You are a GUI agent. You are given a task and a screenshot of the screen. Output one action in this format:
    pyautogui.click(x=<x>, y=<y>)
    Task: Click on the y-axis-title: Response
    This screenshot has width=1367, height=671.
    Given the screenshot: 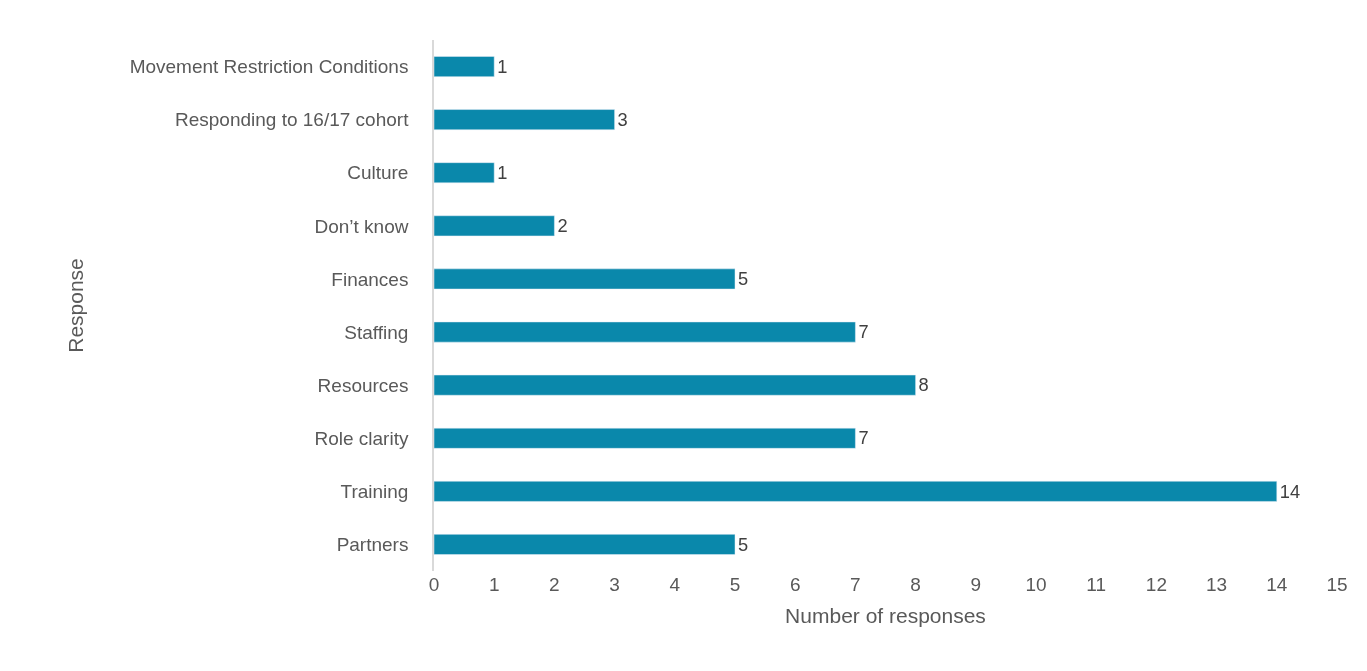 What is the action you would take?
    pyautogui.click(x=76, y=305)
    